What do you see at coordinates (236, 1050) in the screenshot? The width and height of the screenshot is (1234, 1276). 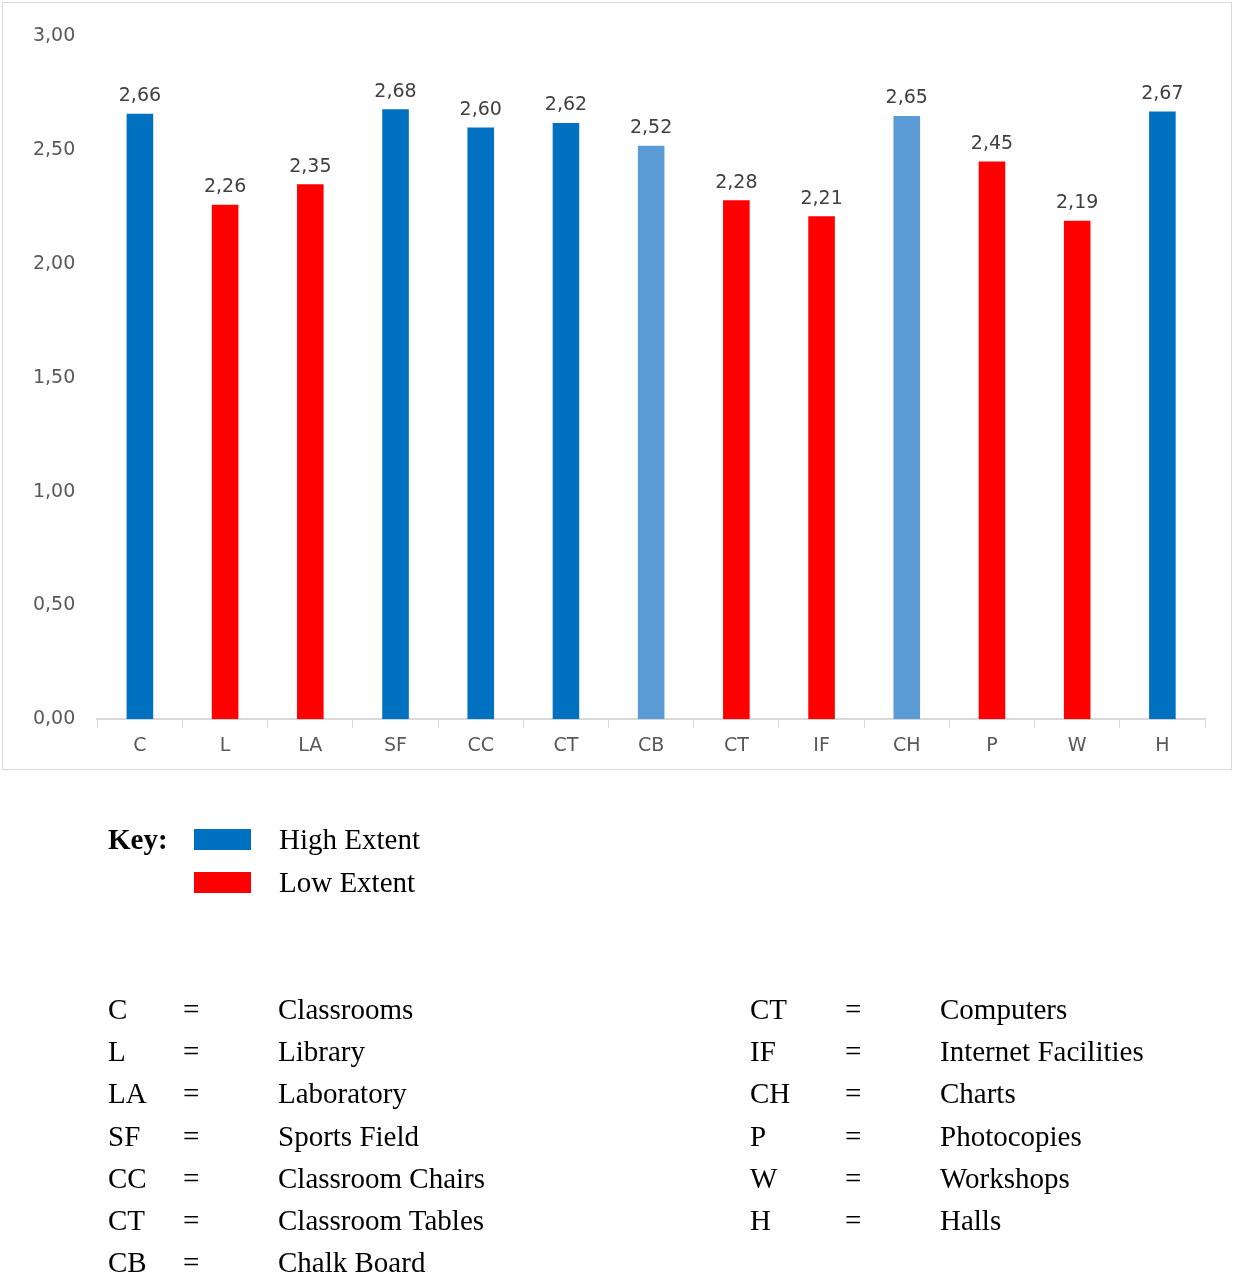 I see `text: L = Library` at bounding box center [236, 1050].